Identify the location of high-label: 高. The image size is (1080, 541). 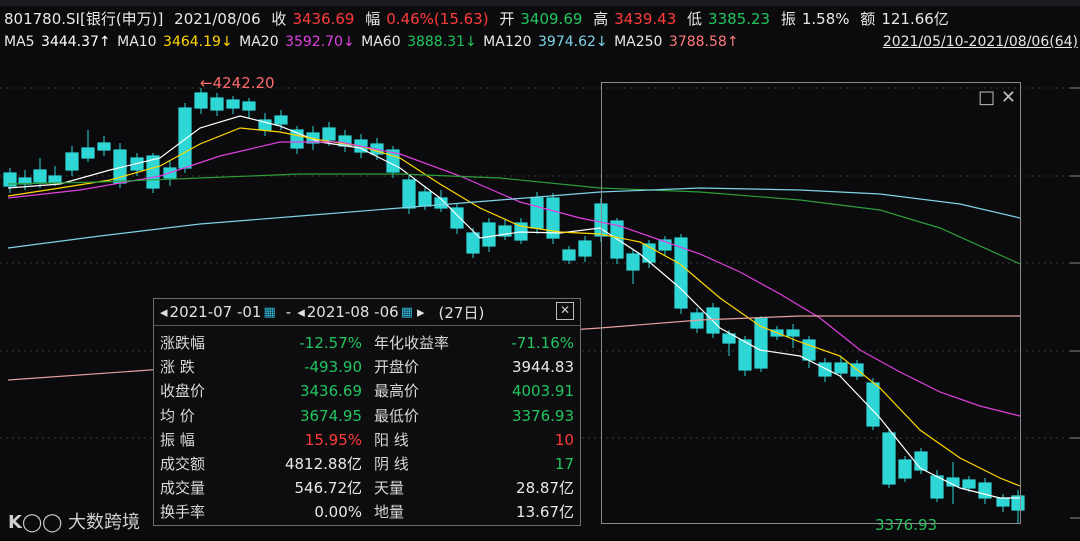
(601, 19).